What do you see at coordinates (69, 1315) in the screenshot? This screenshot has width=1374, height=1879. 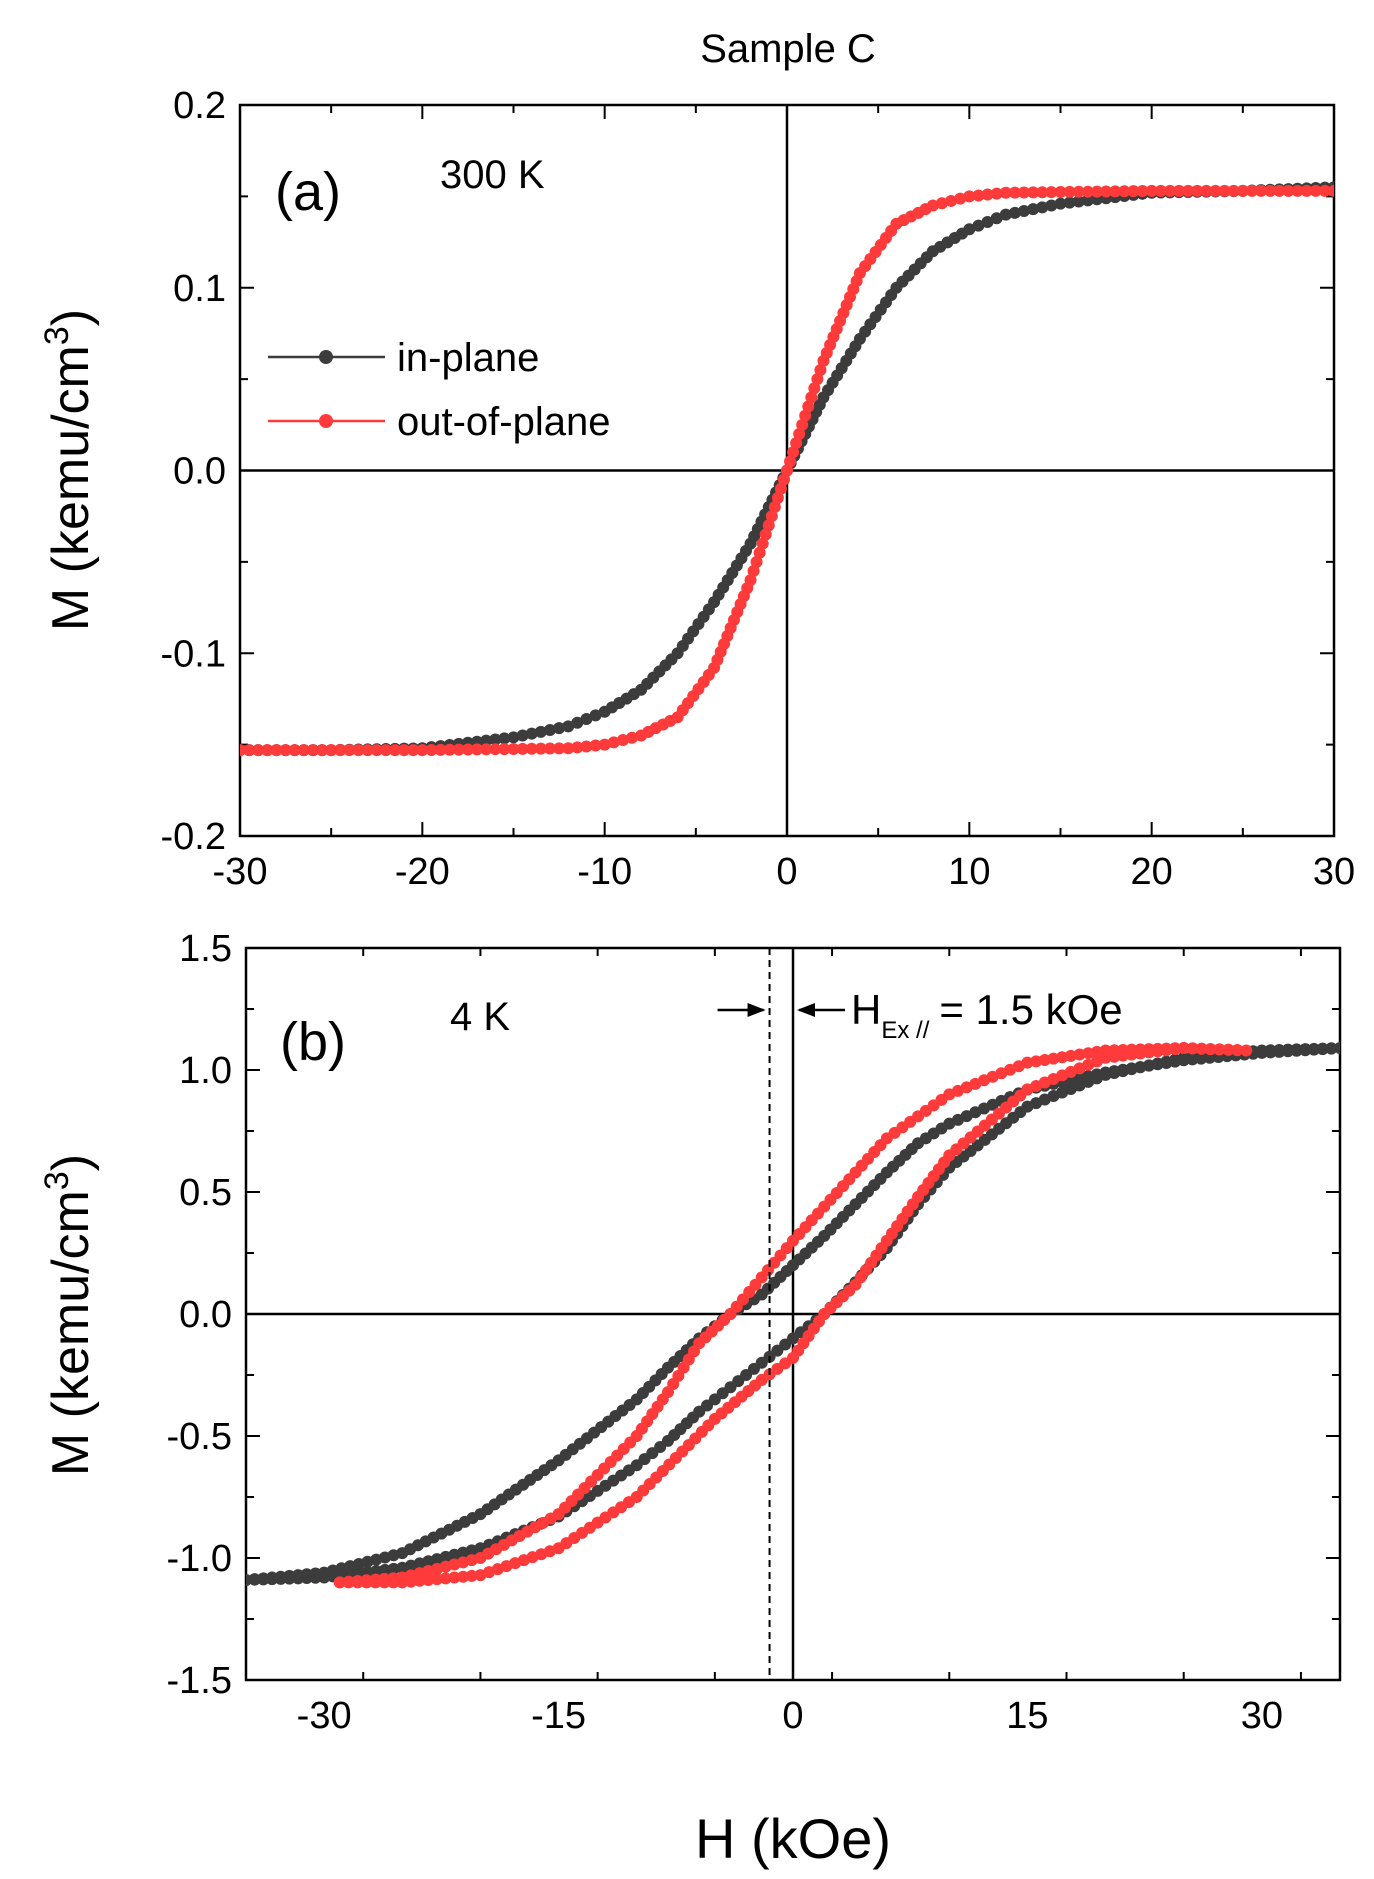 I see `panel-b-y-axis-label: M (kemu/cm3)` at bounding box center [69, 1315].